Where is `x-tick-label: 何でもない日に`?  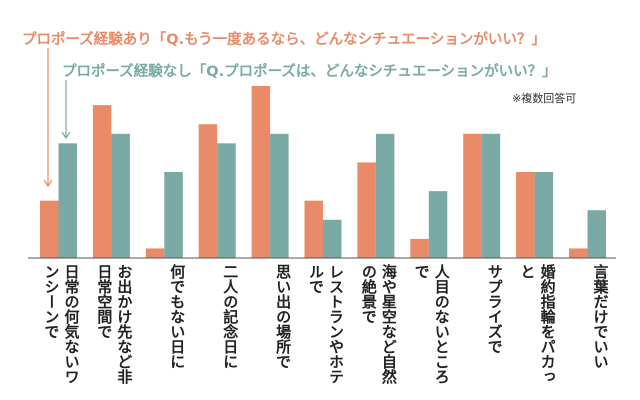
x-tick-label: 何でもない日に is located at coordinates (177, 316).